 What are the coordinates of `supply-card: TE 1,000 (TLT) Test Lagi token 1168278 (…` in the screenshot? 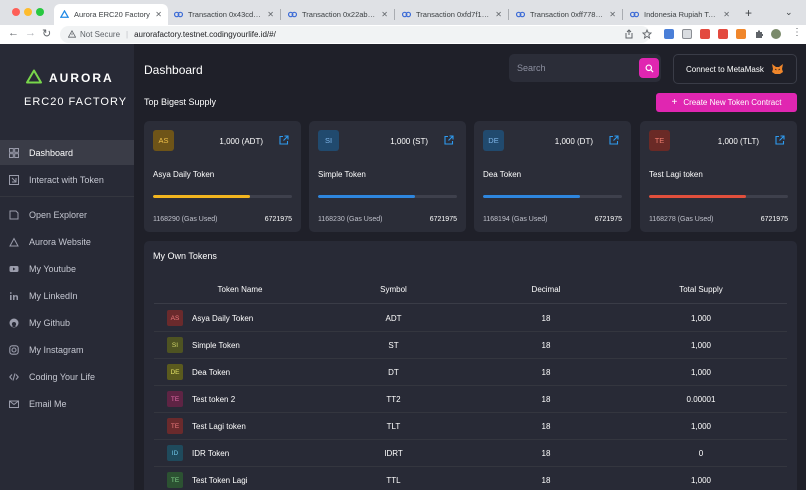 It's located at (718, 176).